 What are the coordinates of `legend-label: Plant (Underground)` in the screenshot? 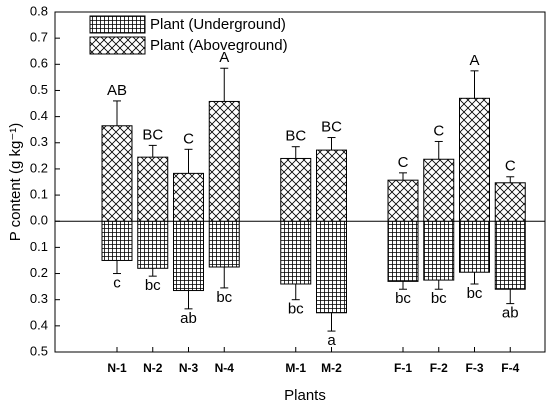 It's located at (218, 24).